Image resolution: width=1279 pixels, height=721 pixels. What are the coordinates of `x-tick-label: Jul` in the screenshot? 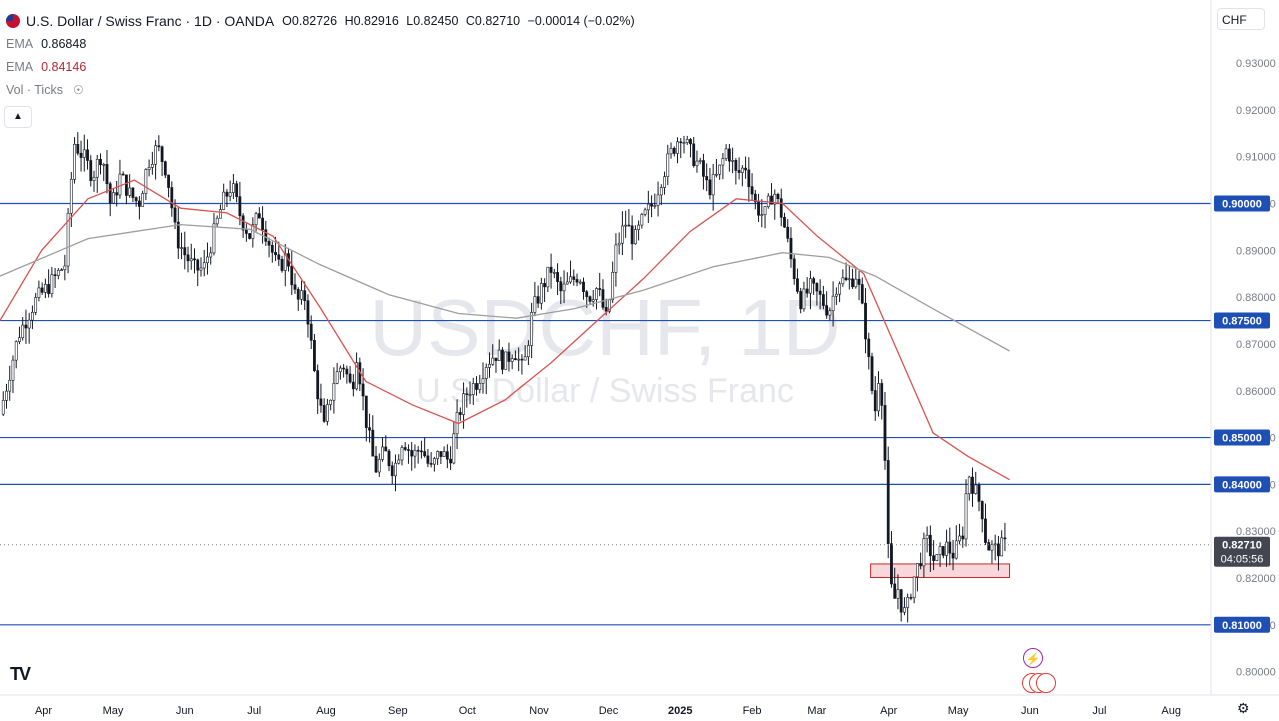 It's located at (254, 711).